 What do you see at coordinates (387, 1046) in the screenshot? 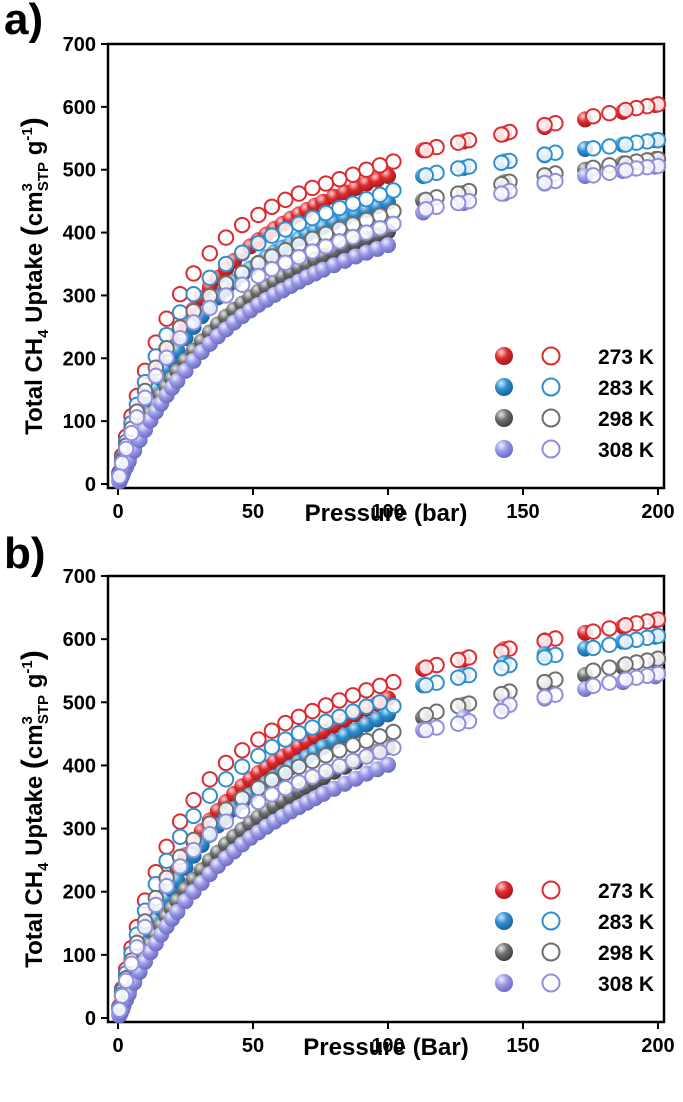
I see `x-tick-label: 100` at bounding box center [387, 1046].